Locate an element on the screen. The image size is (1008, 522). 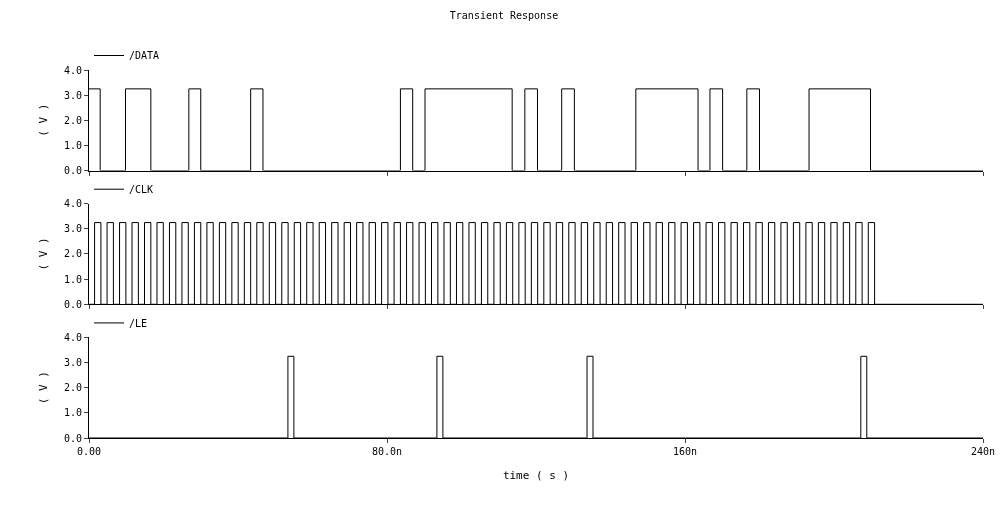
chart-title: Transient Response is located at coordinates (504, 15).